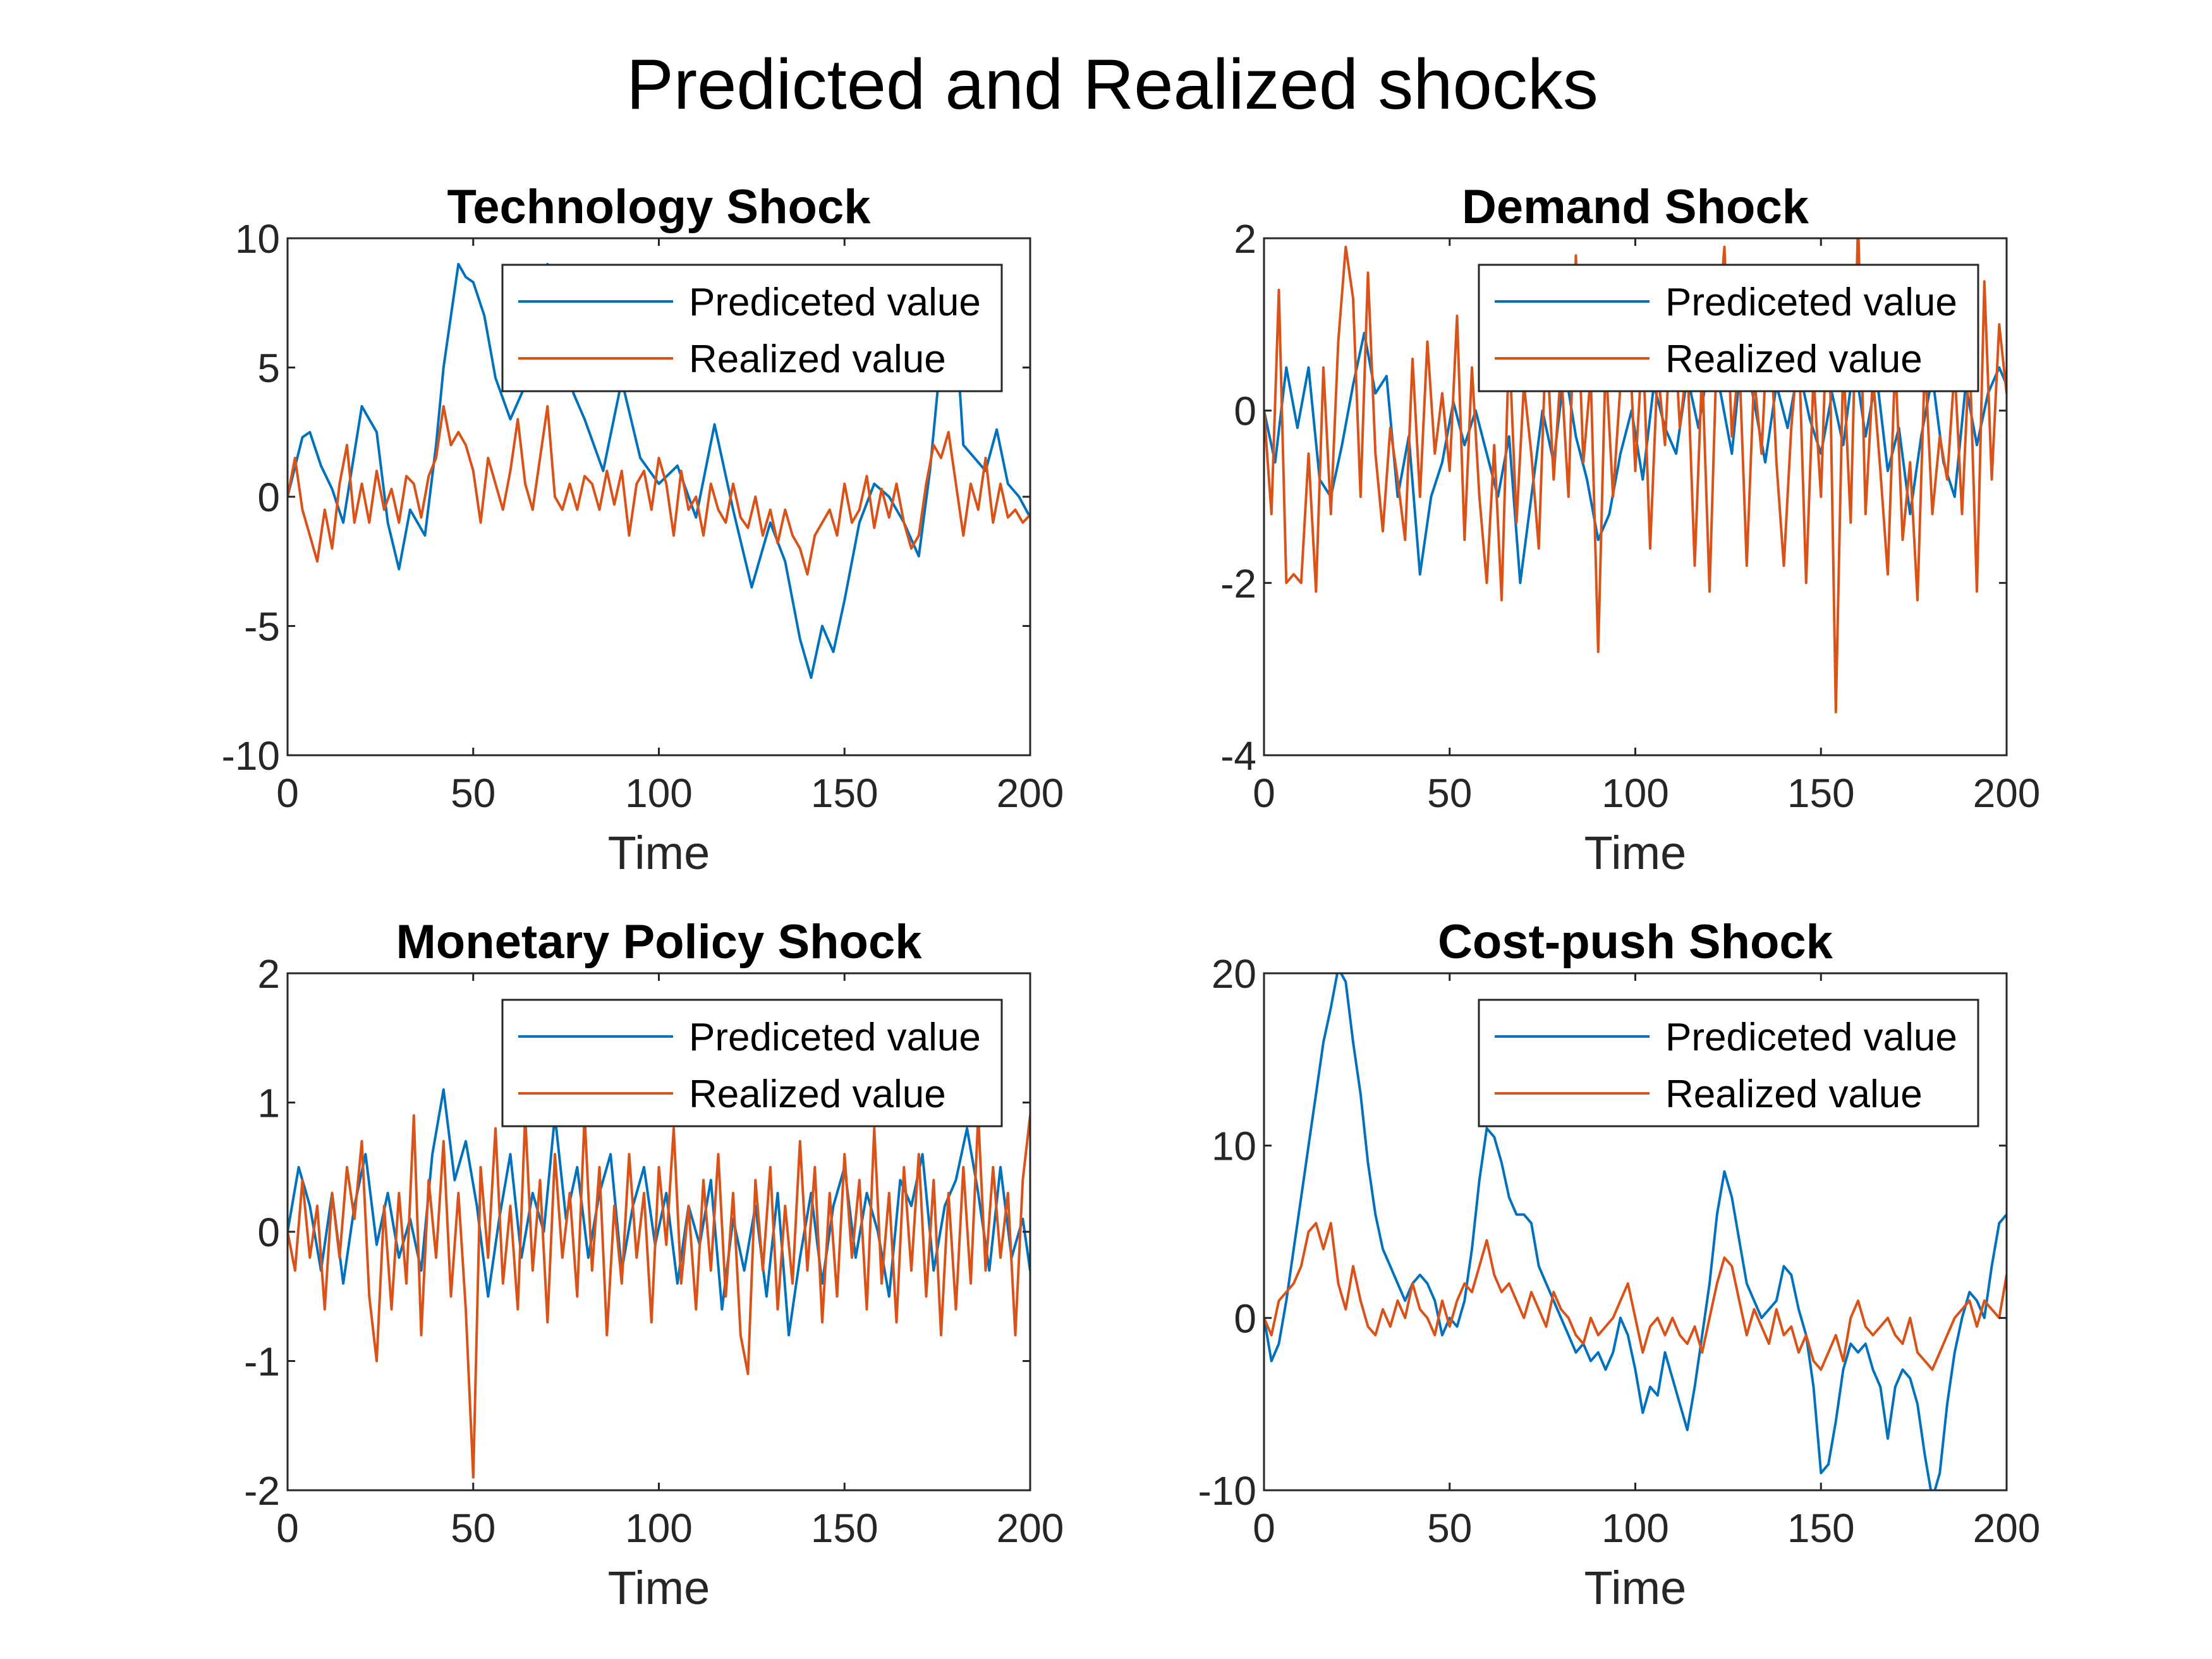 Image resolution: width=2212 pixels, height=1659 pixels. I want to click on y-tick-label: -1, so click(262, 1362).